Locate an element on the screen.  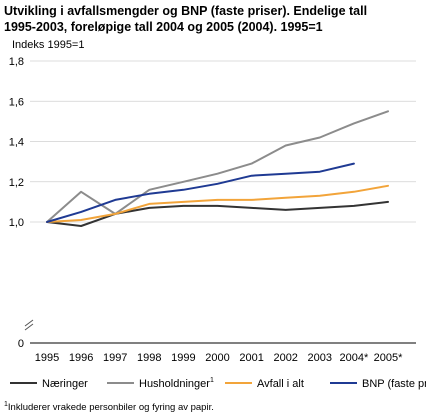
axis-break is located at coordinates (29, 325).